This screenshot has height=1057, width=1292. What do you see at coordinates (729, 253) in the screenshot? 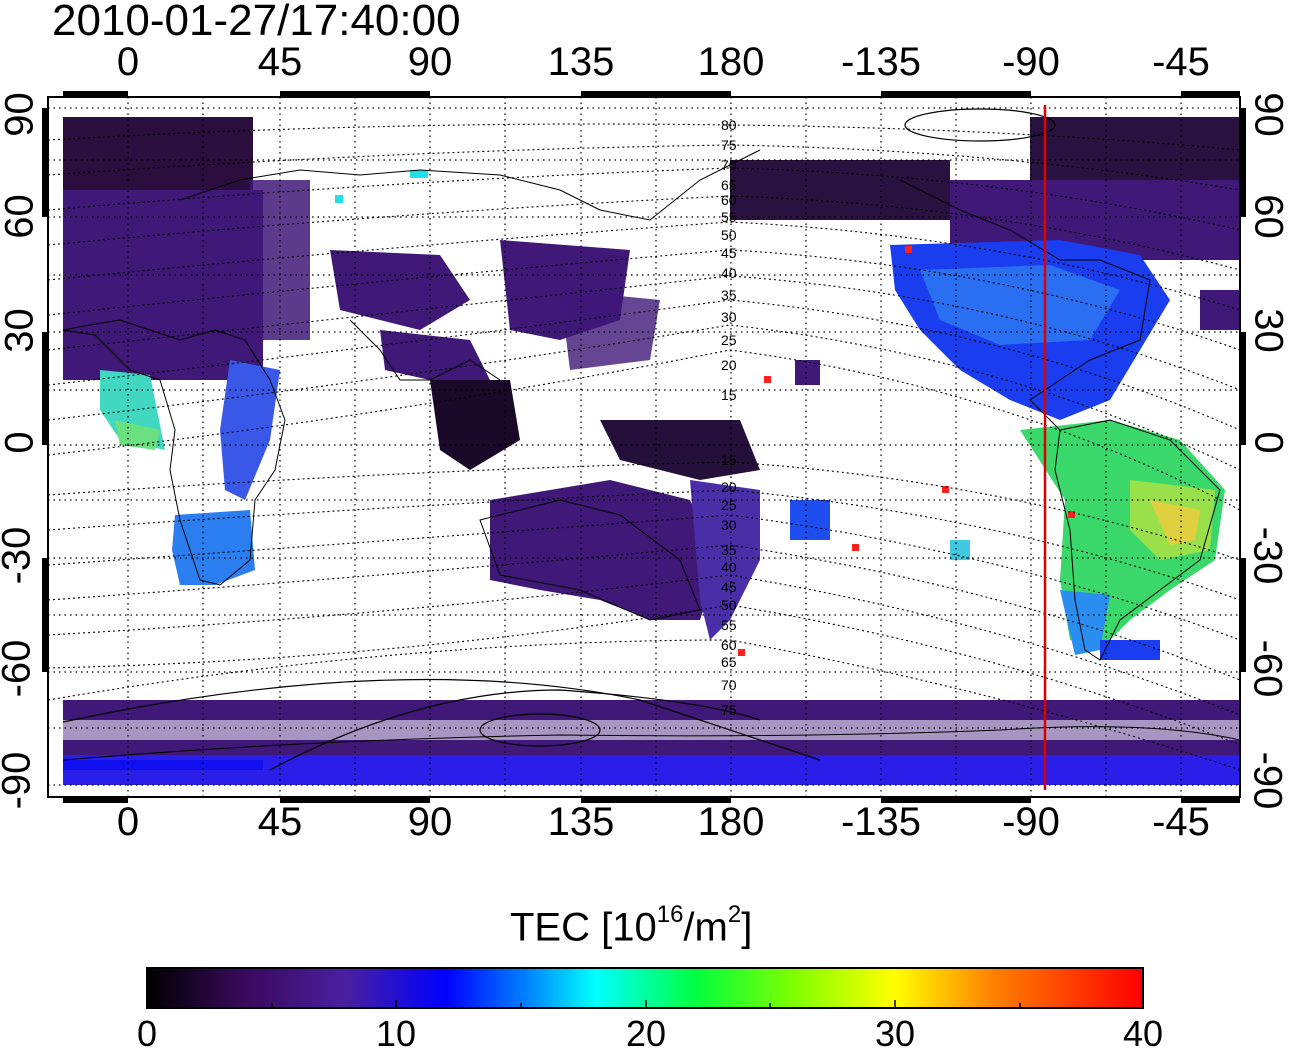
I see `contour-label-north: 45` at bounding box center [729, 253].